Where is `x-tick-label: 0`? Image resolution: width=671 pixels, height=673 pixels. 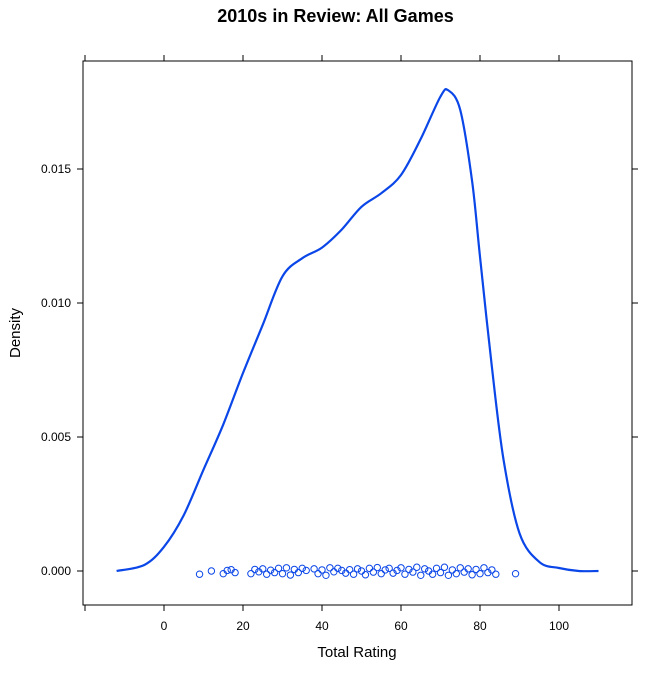 x-tick-label: 0 is located at coordinates (164, 626).